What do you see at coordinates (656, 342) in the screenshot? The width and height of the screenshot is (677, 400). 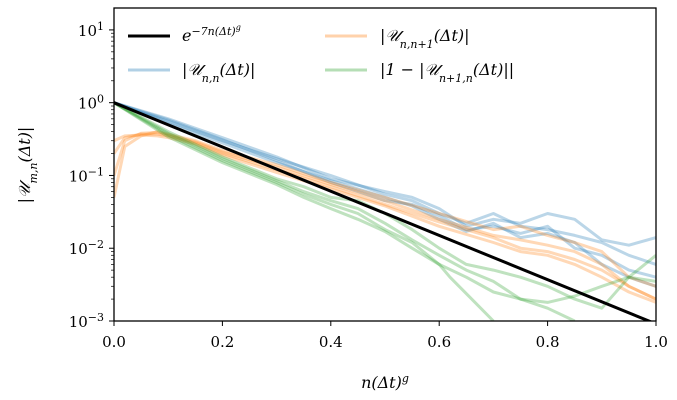 I see `x-tick-label-5: 1.0` at bounding box center [656, 342].